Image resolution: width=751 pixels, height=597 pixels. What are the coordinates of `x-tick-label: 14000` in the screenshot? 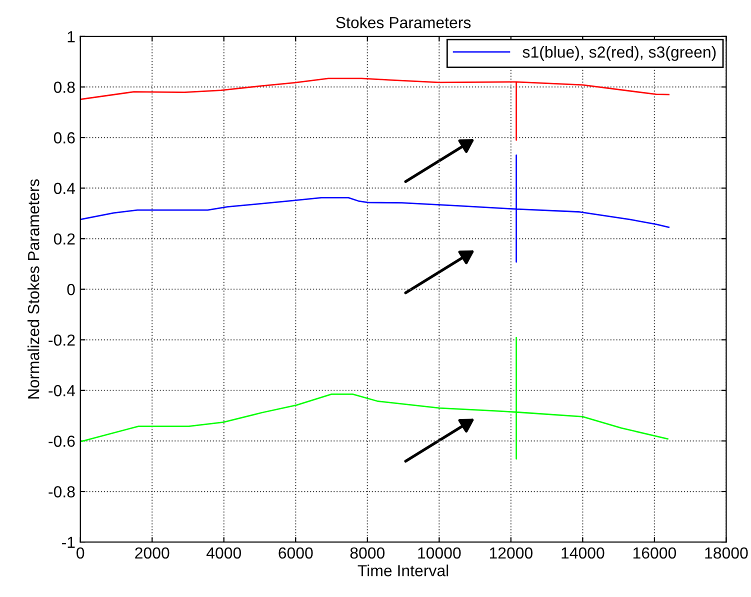 It's located at (583, 553).